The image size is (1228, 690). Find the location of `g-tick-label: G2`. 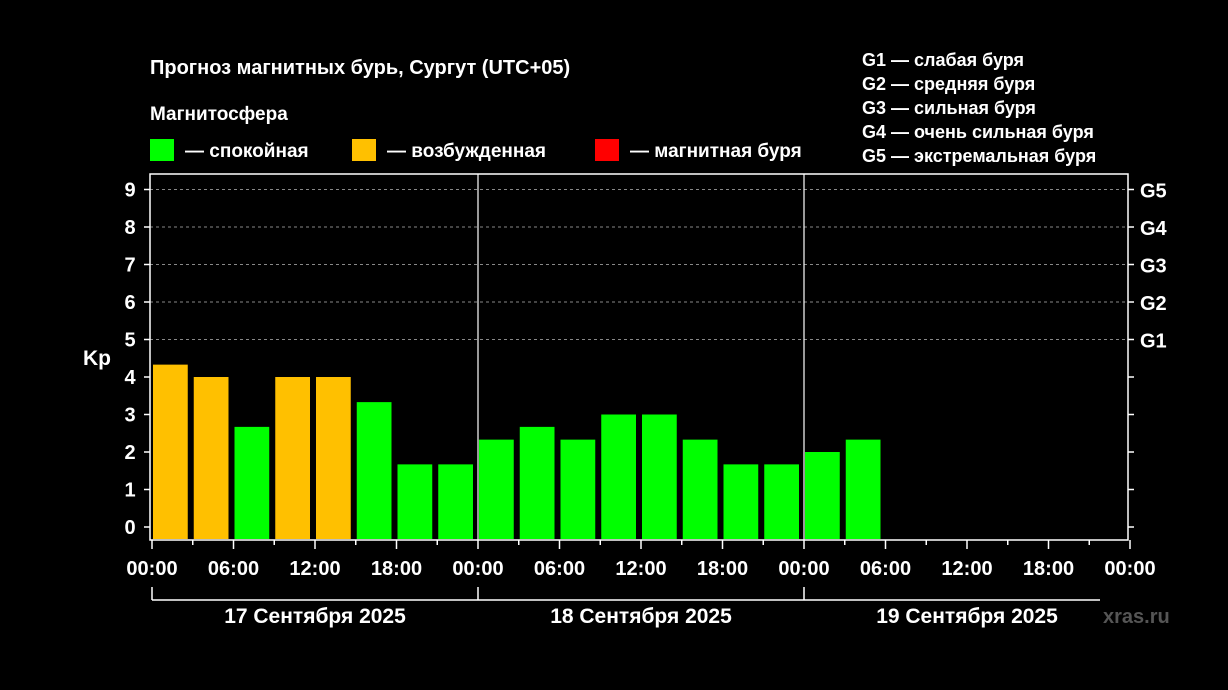

g-tick-label: G2 is located at coordinates (1153, 304).